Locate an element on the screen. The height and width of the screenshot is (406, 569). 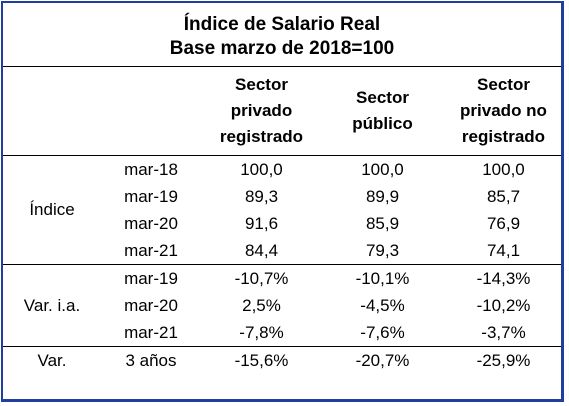
table-row: mar-20 91,6 85,9 76,9 is located at coordinates (282, 223).